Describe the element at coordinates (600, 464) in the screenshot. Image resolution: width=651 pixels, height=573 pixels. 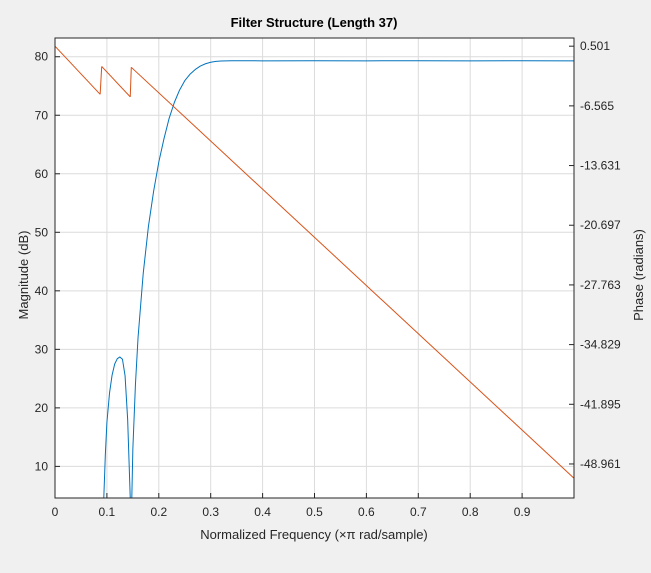
I see `right-tick-label: -48.961` at that location.